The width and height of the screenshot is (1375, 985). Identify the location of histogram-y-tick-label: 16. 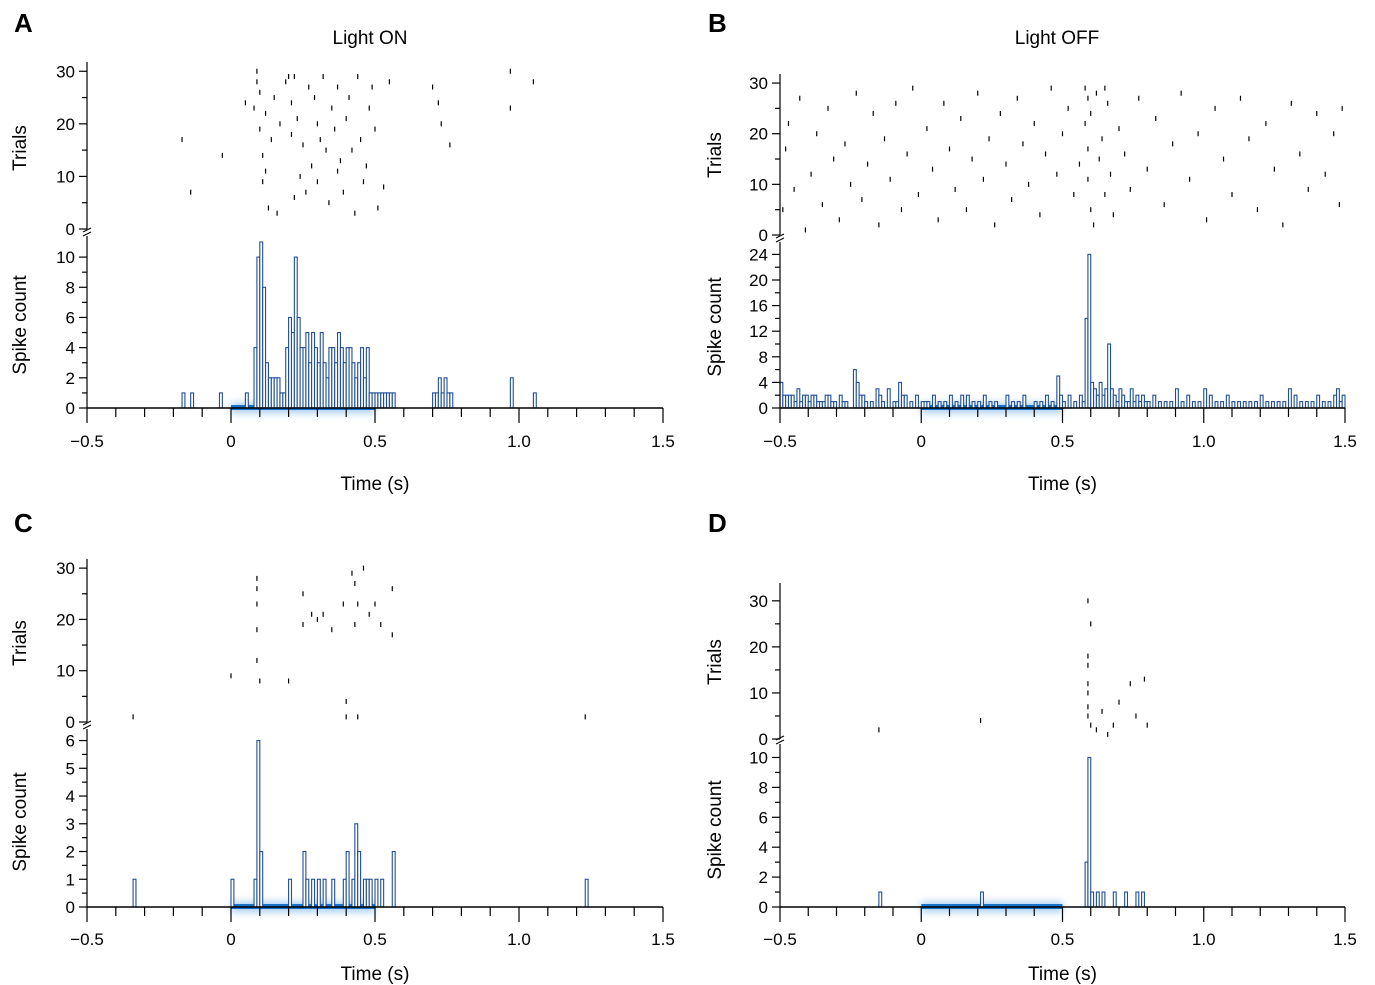
(758, 306).